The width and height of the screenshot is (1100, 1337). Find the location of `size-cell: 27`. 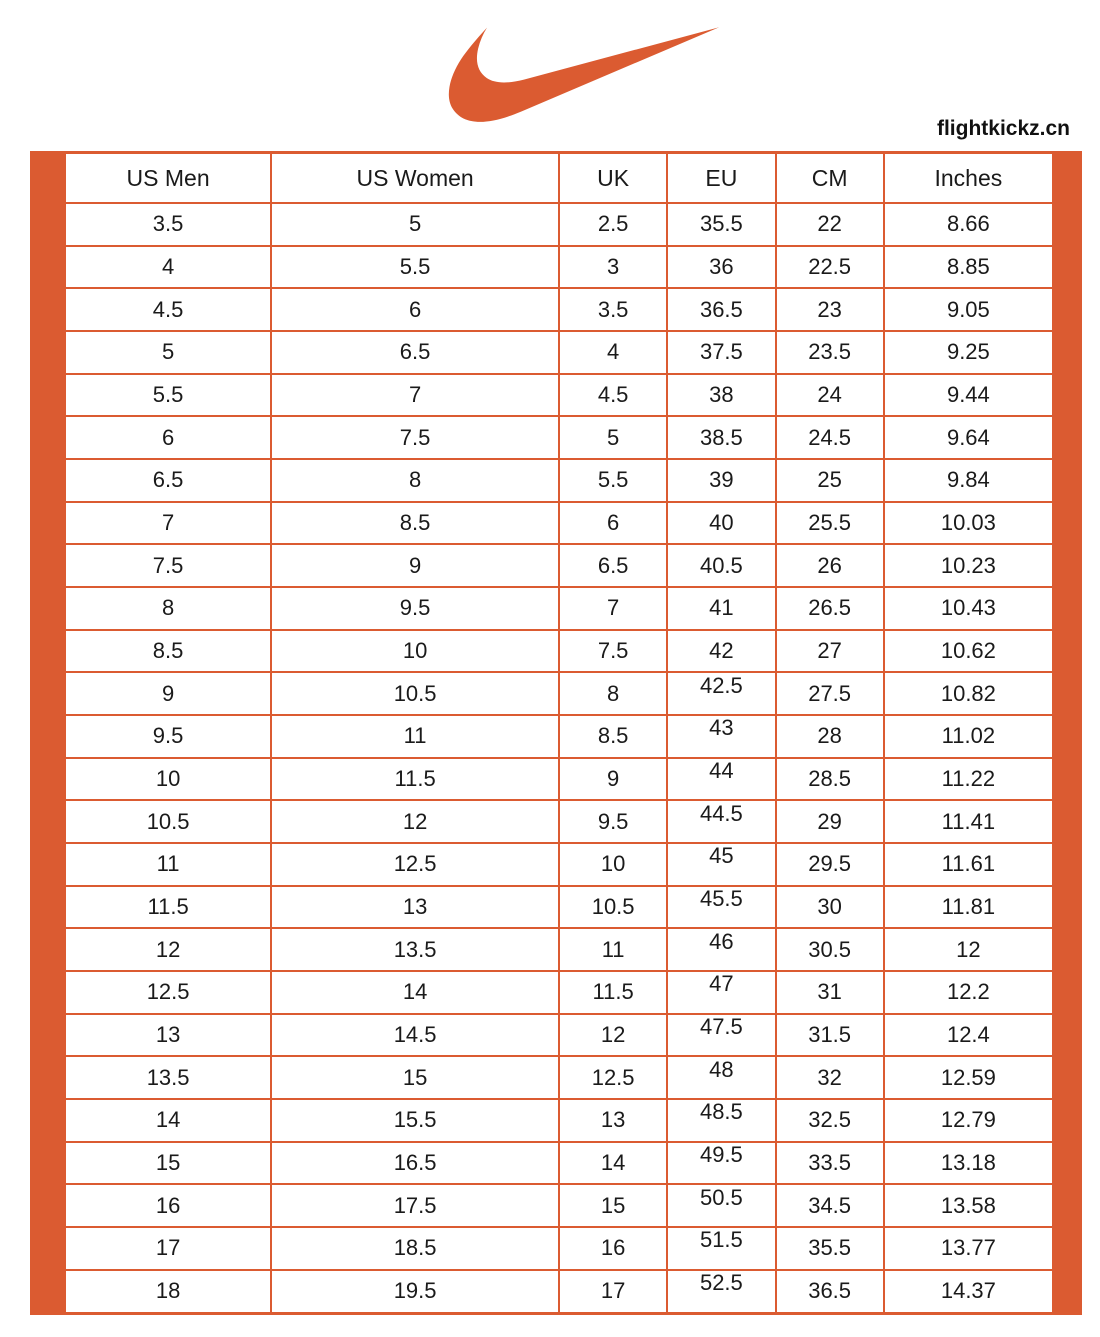

size-cell: 27 is located at coordinates (829, 651).